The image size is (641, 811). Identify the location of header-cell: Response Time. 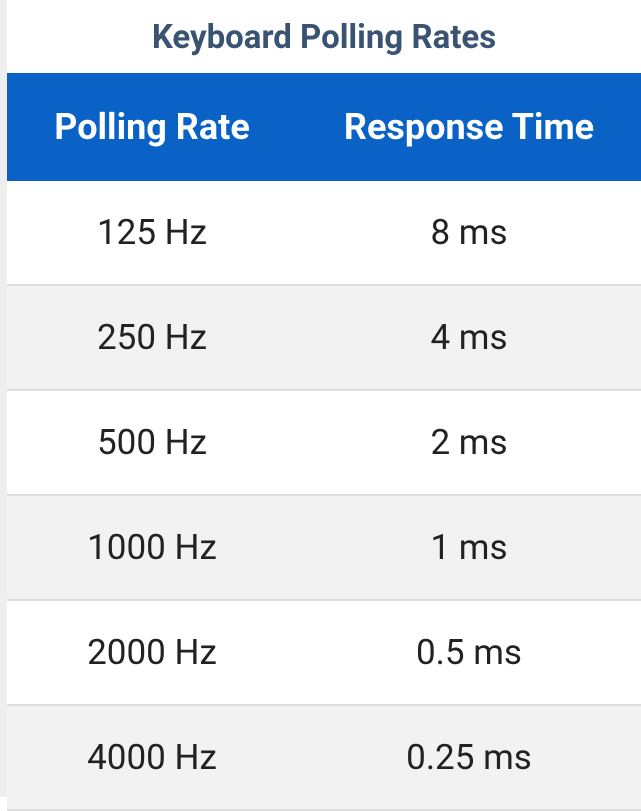
(469, 127).